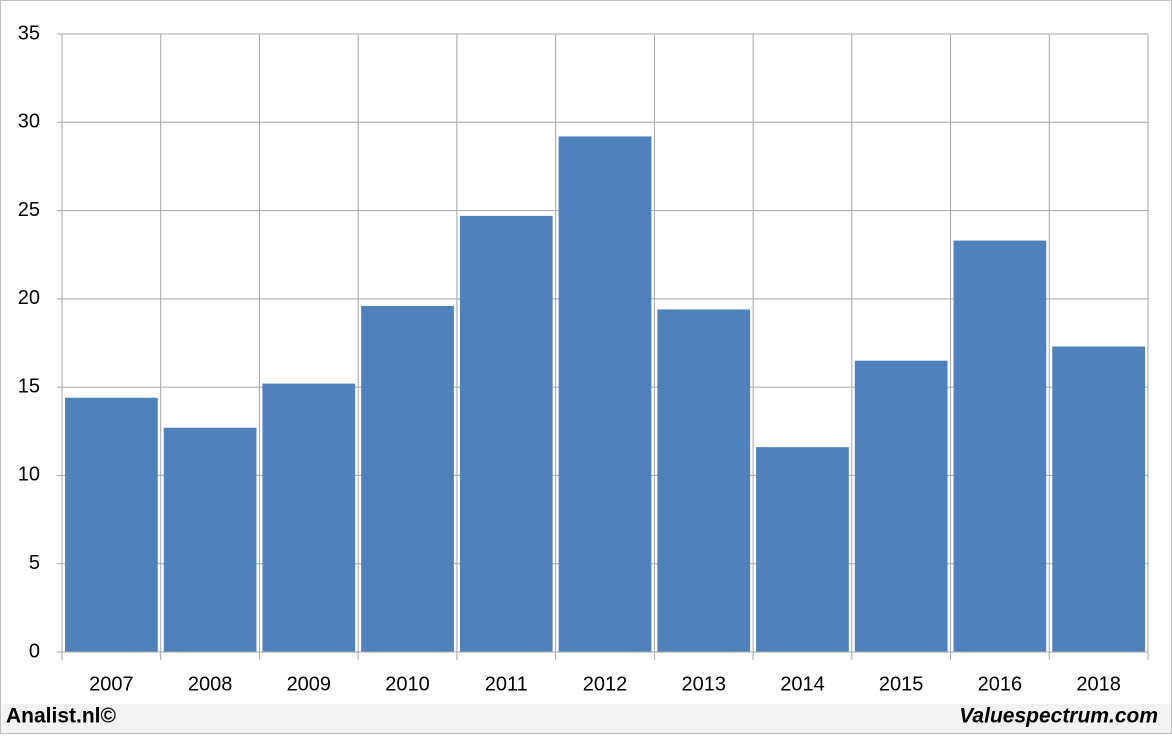  Describe the element at coordinates (111, 684) in the screenshot. I see `x-tick-label: 2007` at that location.